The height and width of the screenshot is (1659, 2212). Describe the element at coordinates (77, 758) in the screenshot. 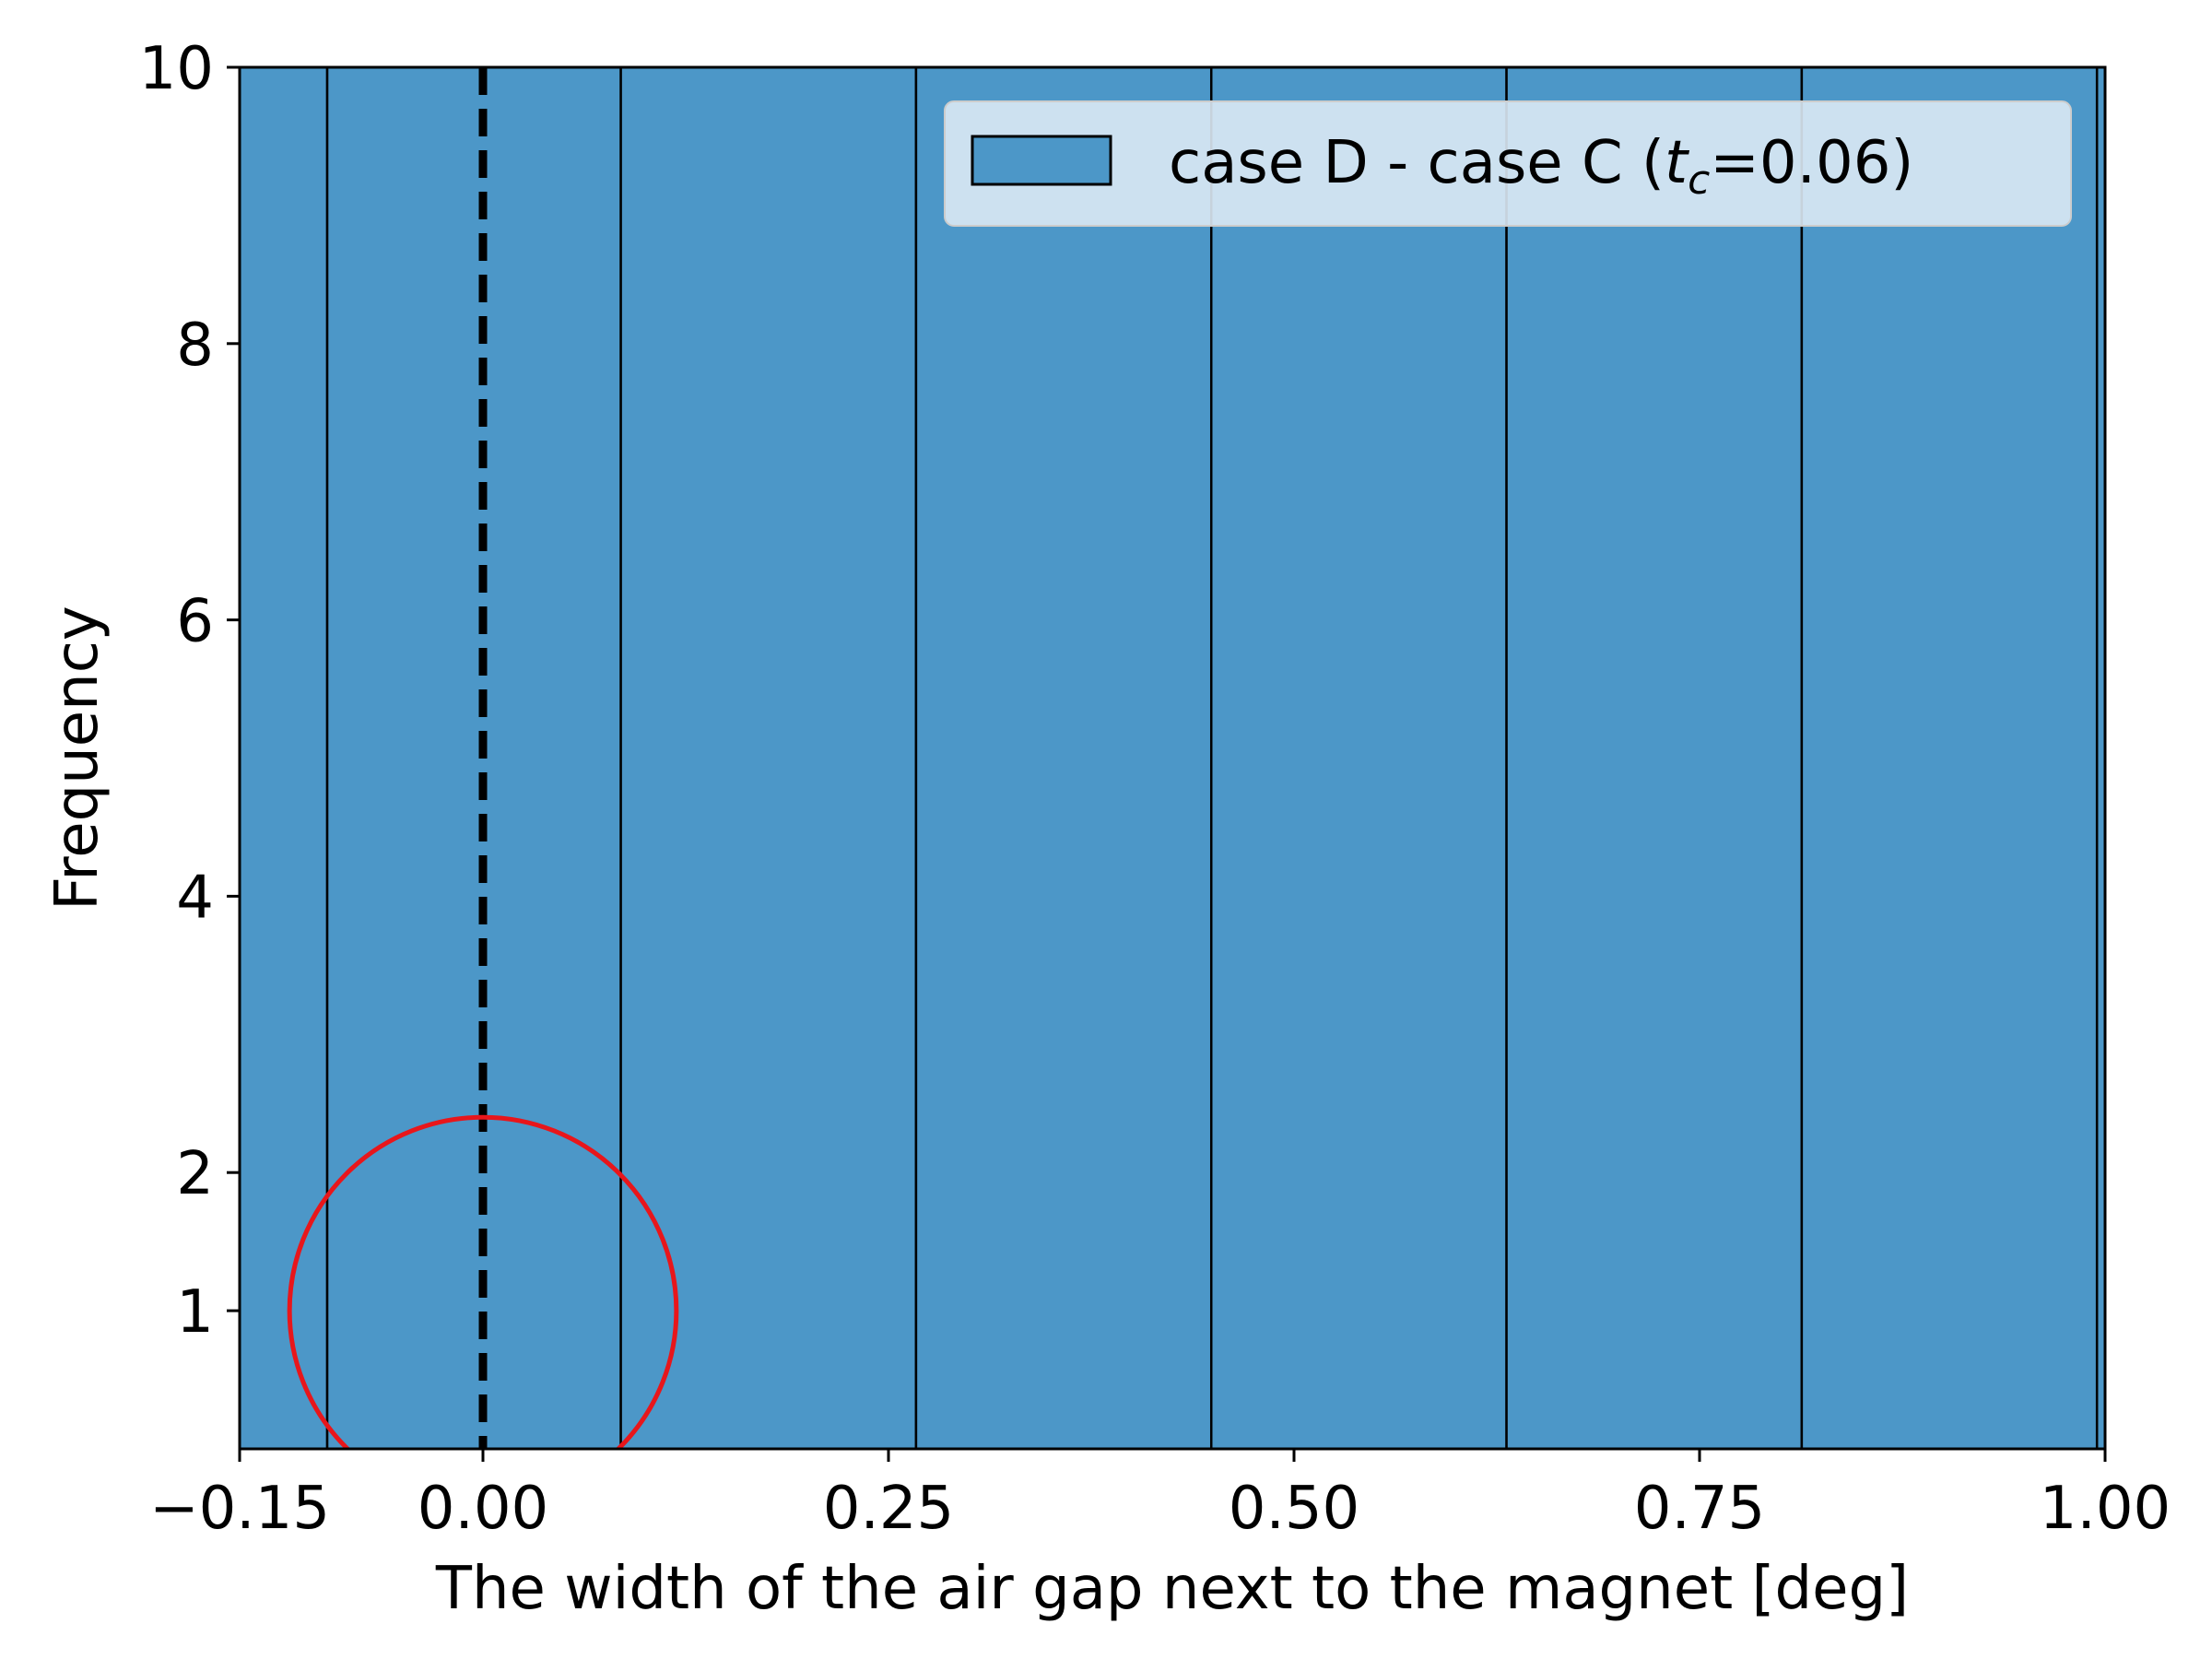

I see `y-axis-label: Frequency` at that location.